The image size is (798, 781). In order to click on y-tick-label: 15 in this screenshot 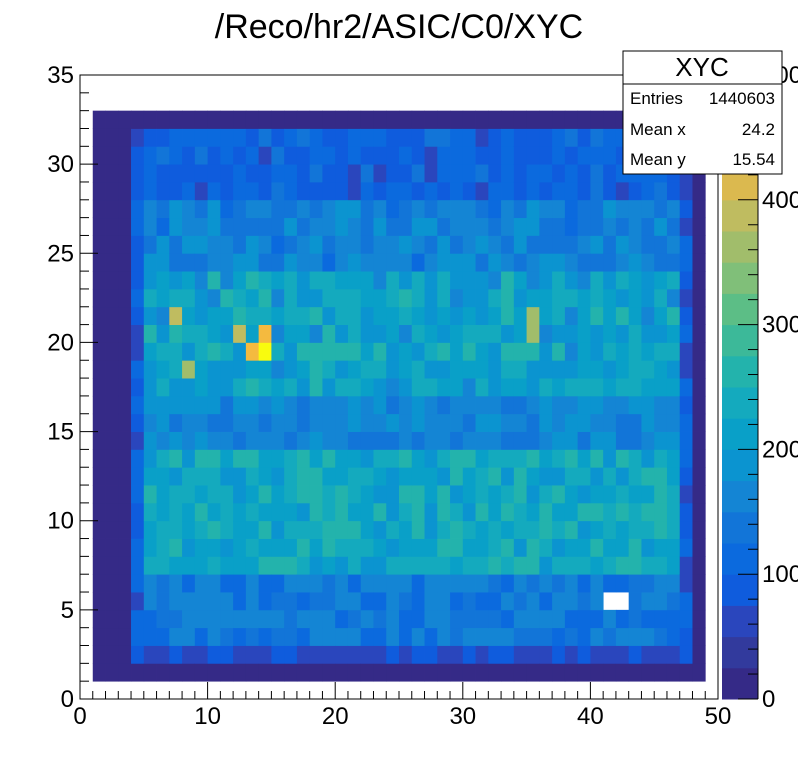, I will do `click(60, 432)`.